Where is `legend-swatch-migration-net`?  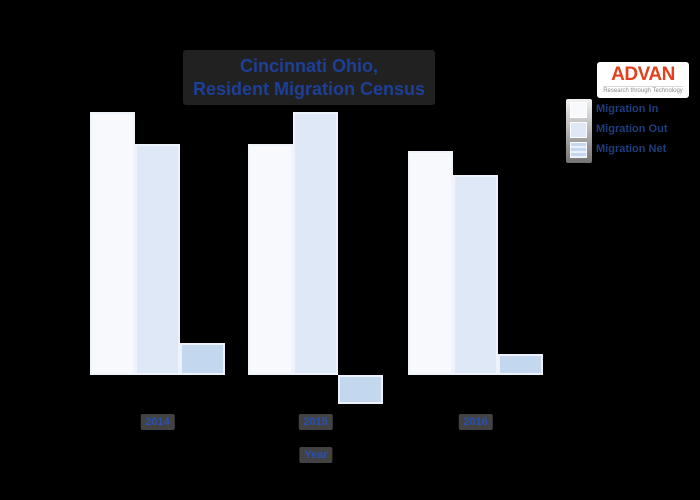
legend-swatch-migration-net is located at coordinates (578, 150).